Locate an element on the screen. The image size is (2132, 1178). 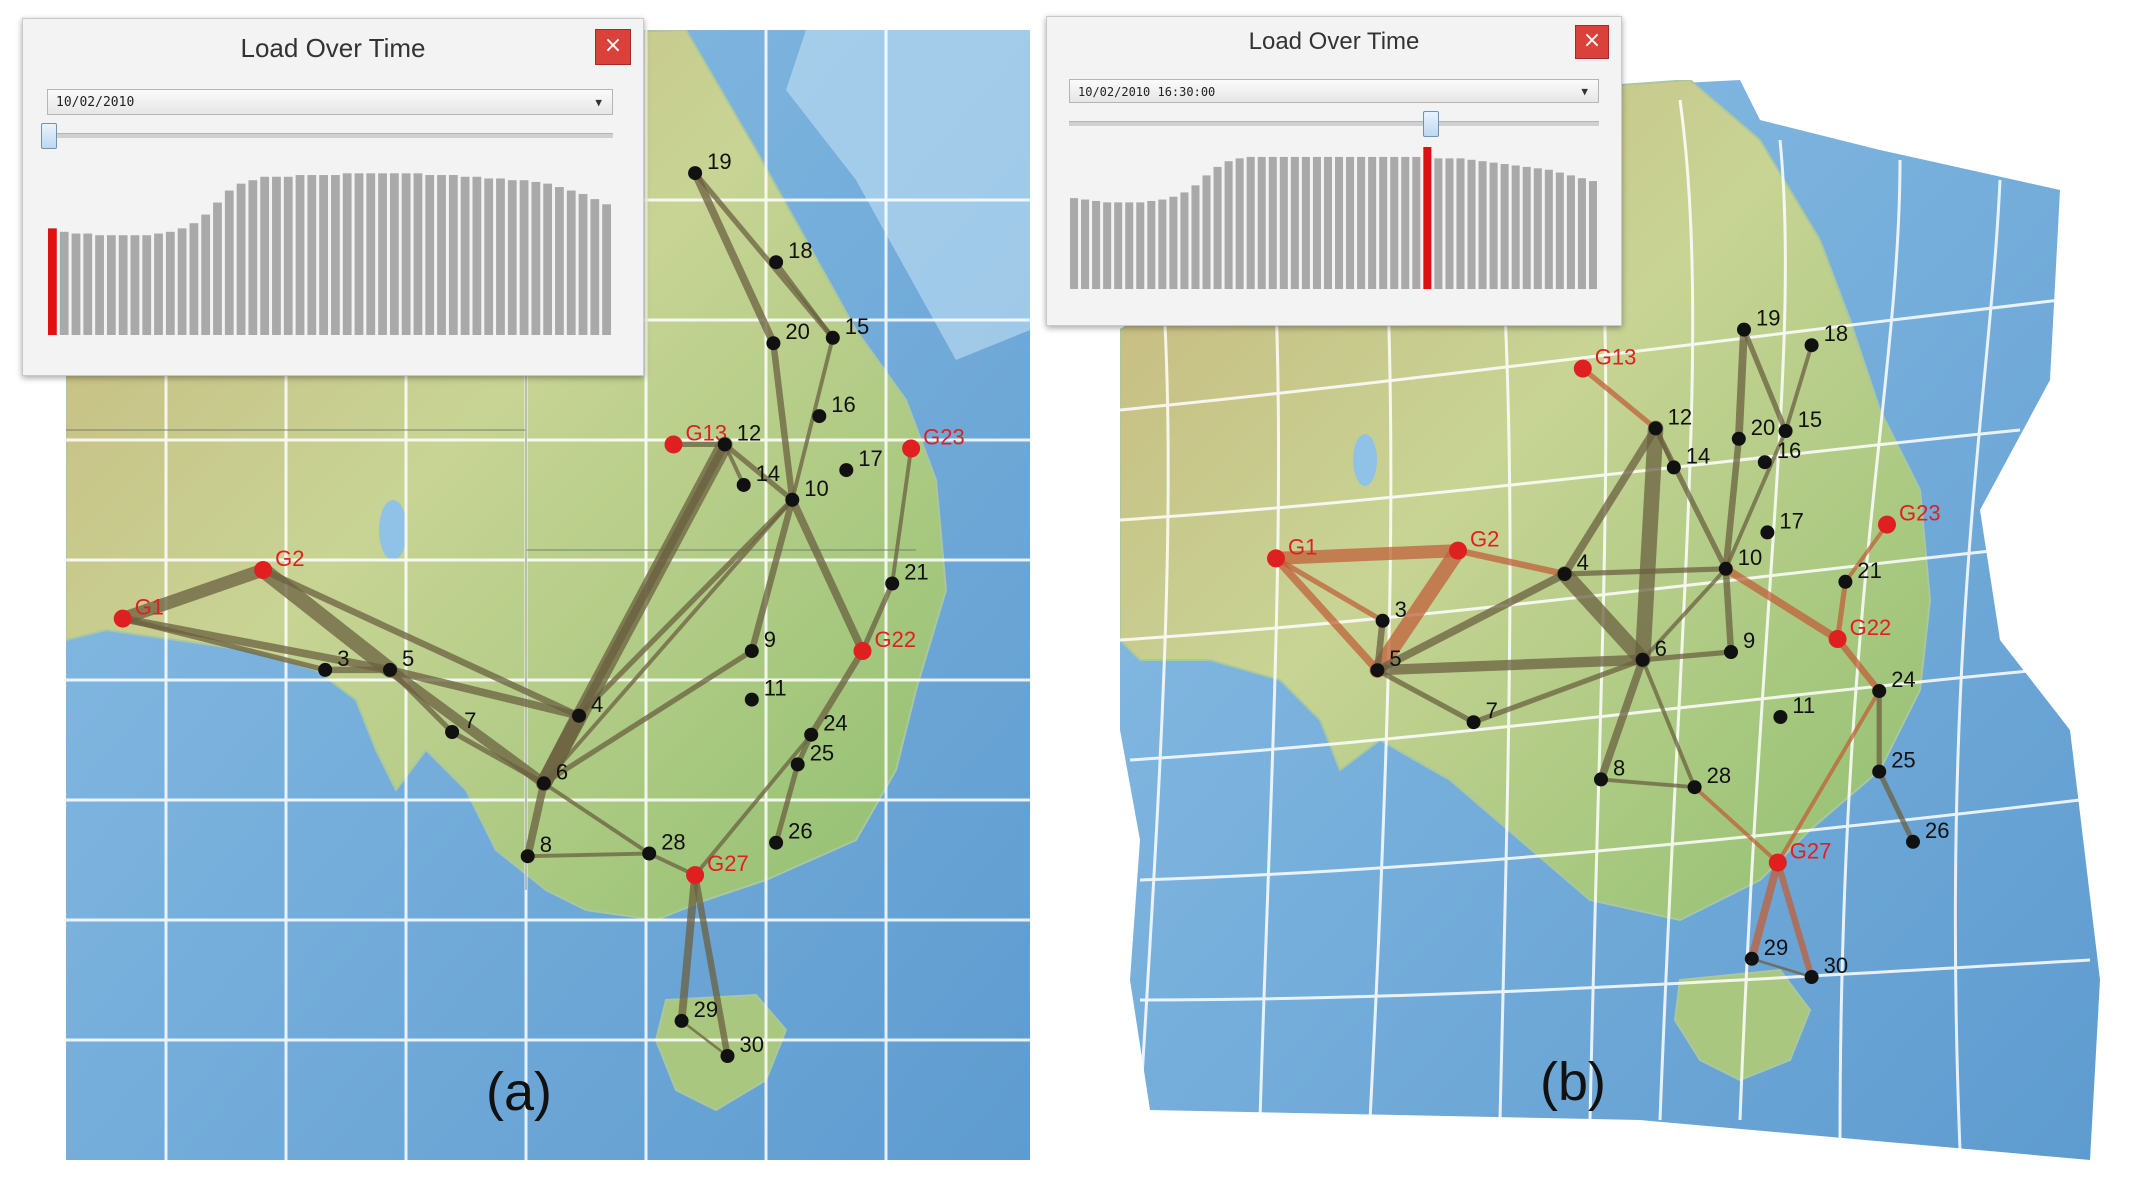
generator-node-g27 is located at coordinates (695, 875).